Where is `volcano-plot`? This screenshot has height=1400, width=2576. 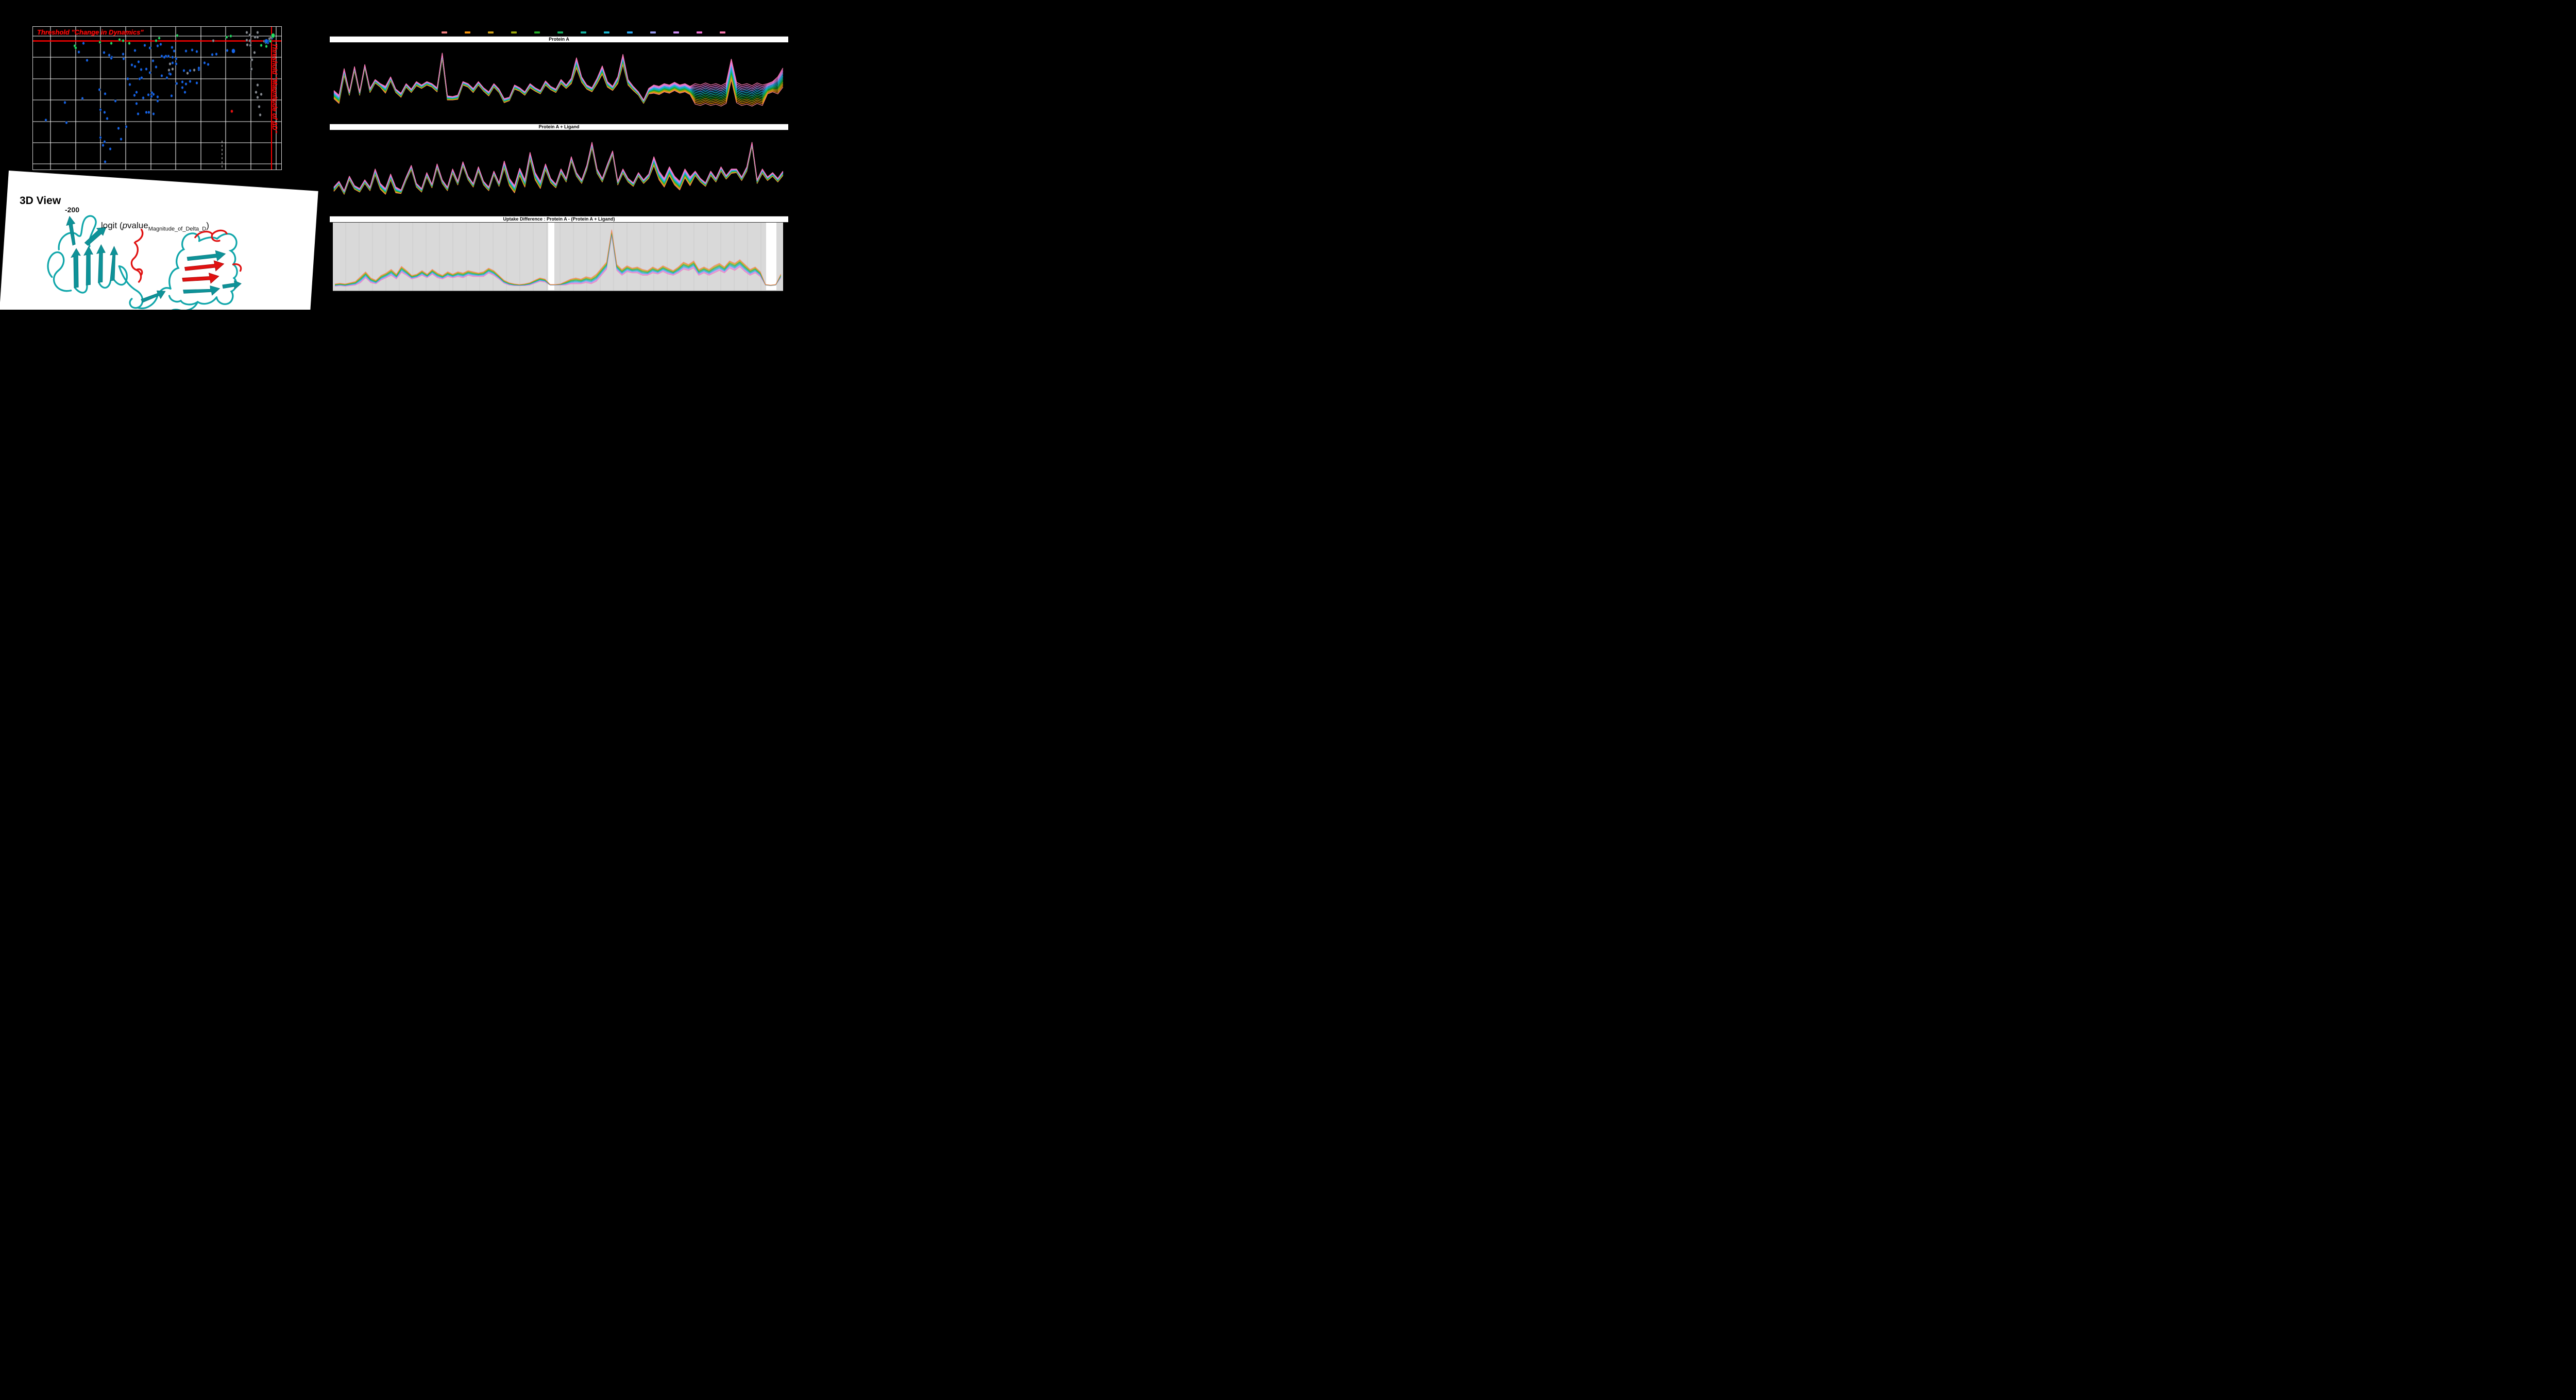 volcano-plot is located at coordinates (157, 98).